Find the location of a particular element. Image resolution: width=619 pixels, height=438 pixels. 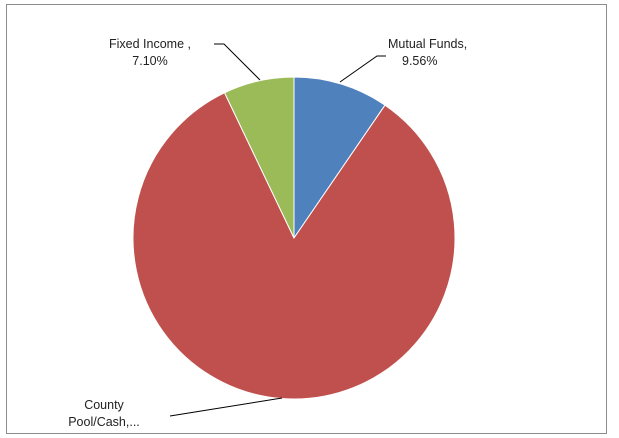

data-label-line2: 7.10% is located at coordinates (149, 61).